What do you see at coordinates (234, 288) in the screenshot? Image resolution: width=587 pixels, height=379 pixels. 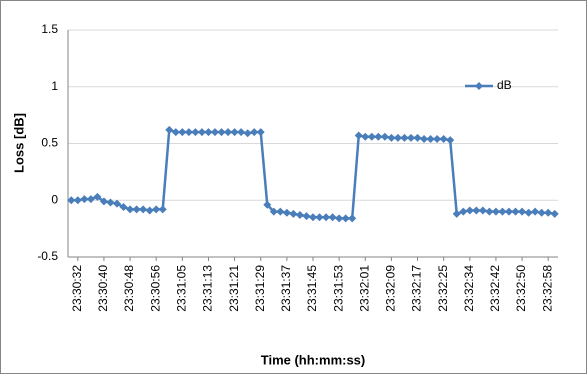 I see `x-tick-label: 23:31:21` at bounding box center [234, 288].